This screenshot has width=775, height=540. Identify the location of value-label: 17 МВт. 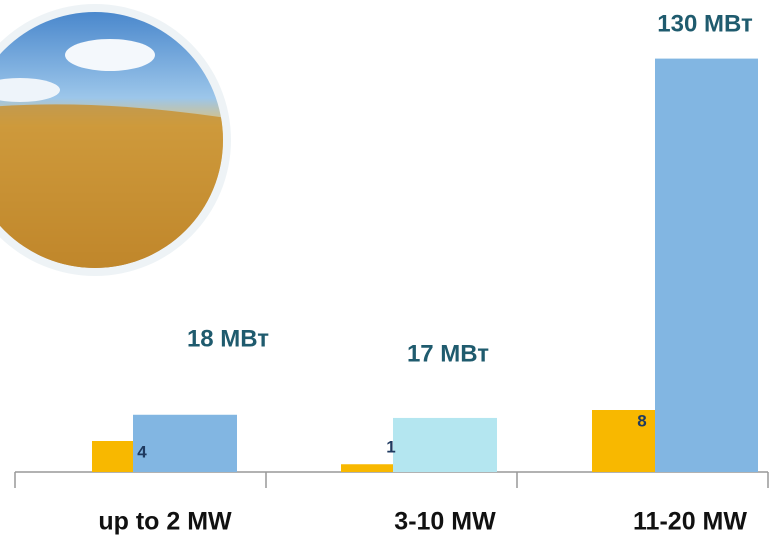
(448, 353).